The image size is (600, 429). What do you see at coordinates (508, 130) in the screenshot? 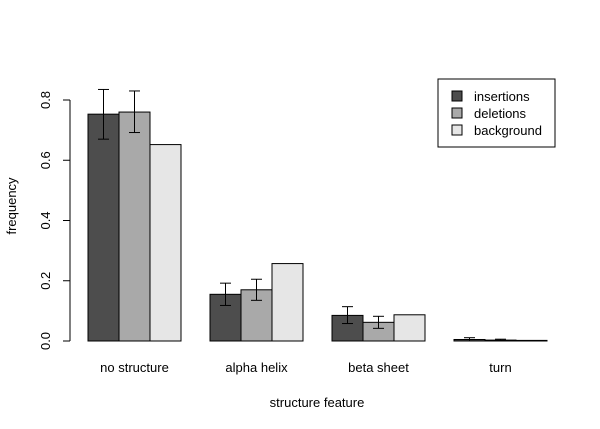
I see `legend-label: background` at bounding box center [508, 130].